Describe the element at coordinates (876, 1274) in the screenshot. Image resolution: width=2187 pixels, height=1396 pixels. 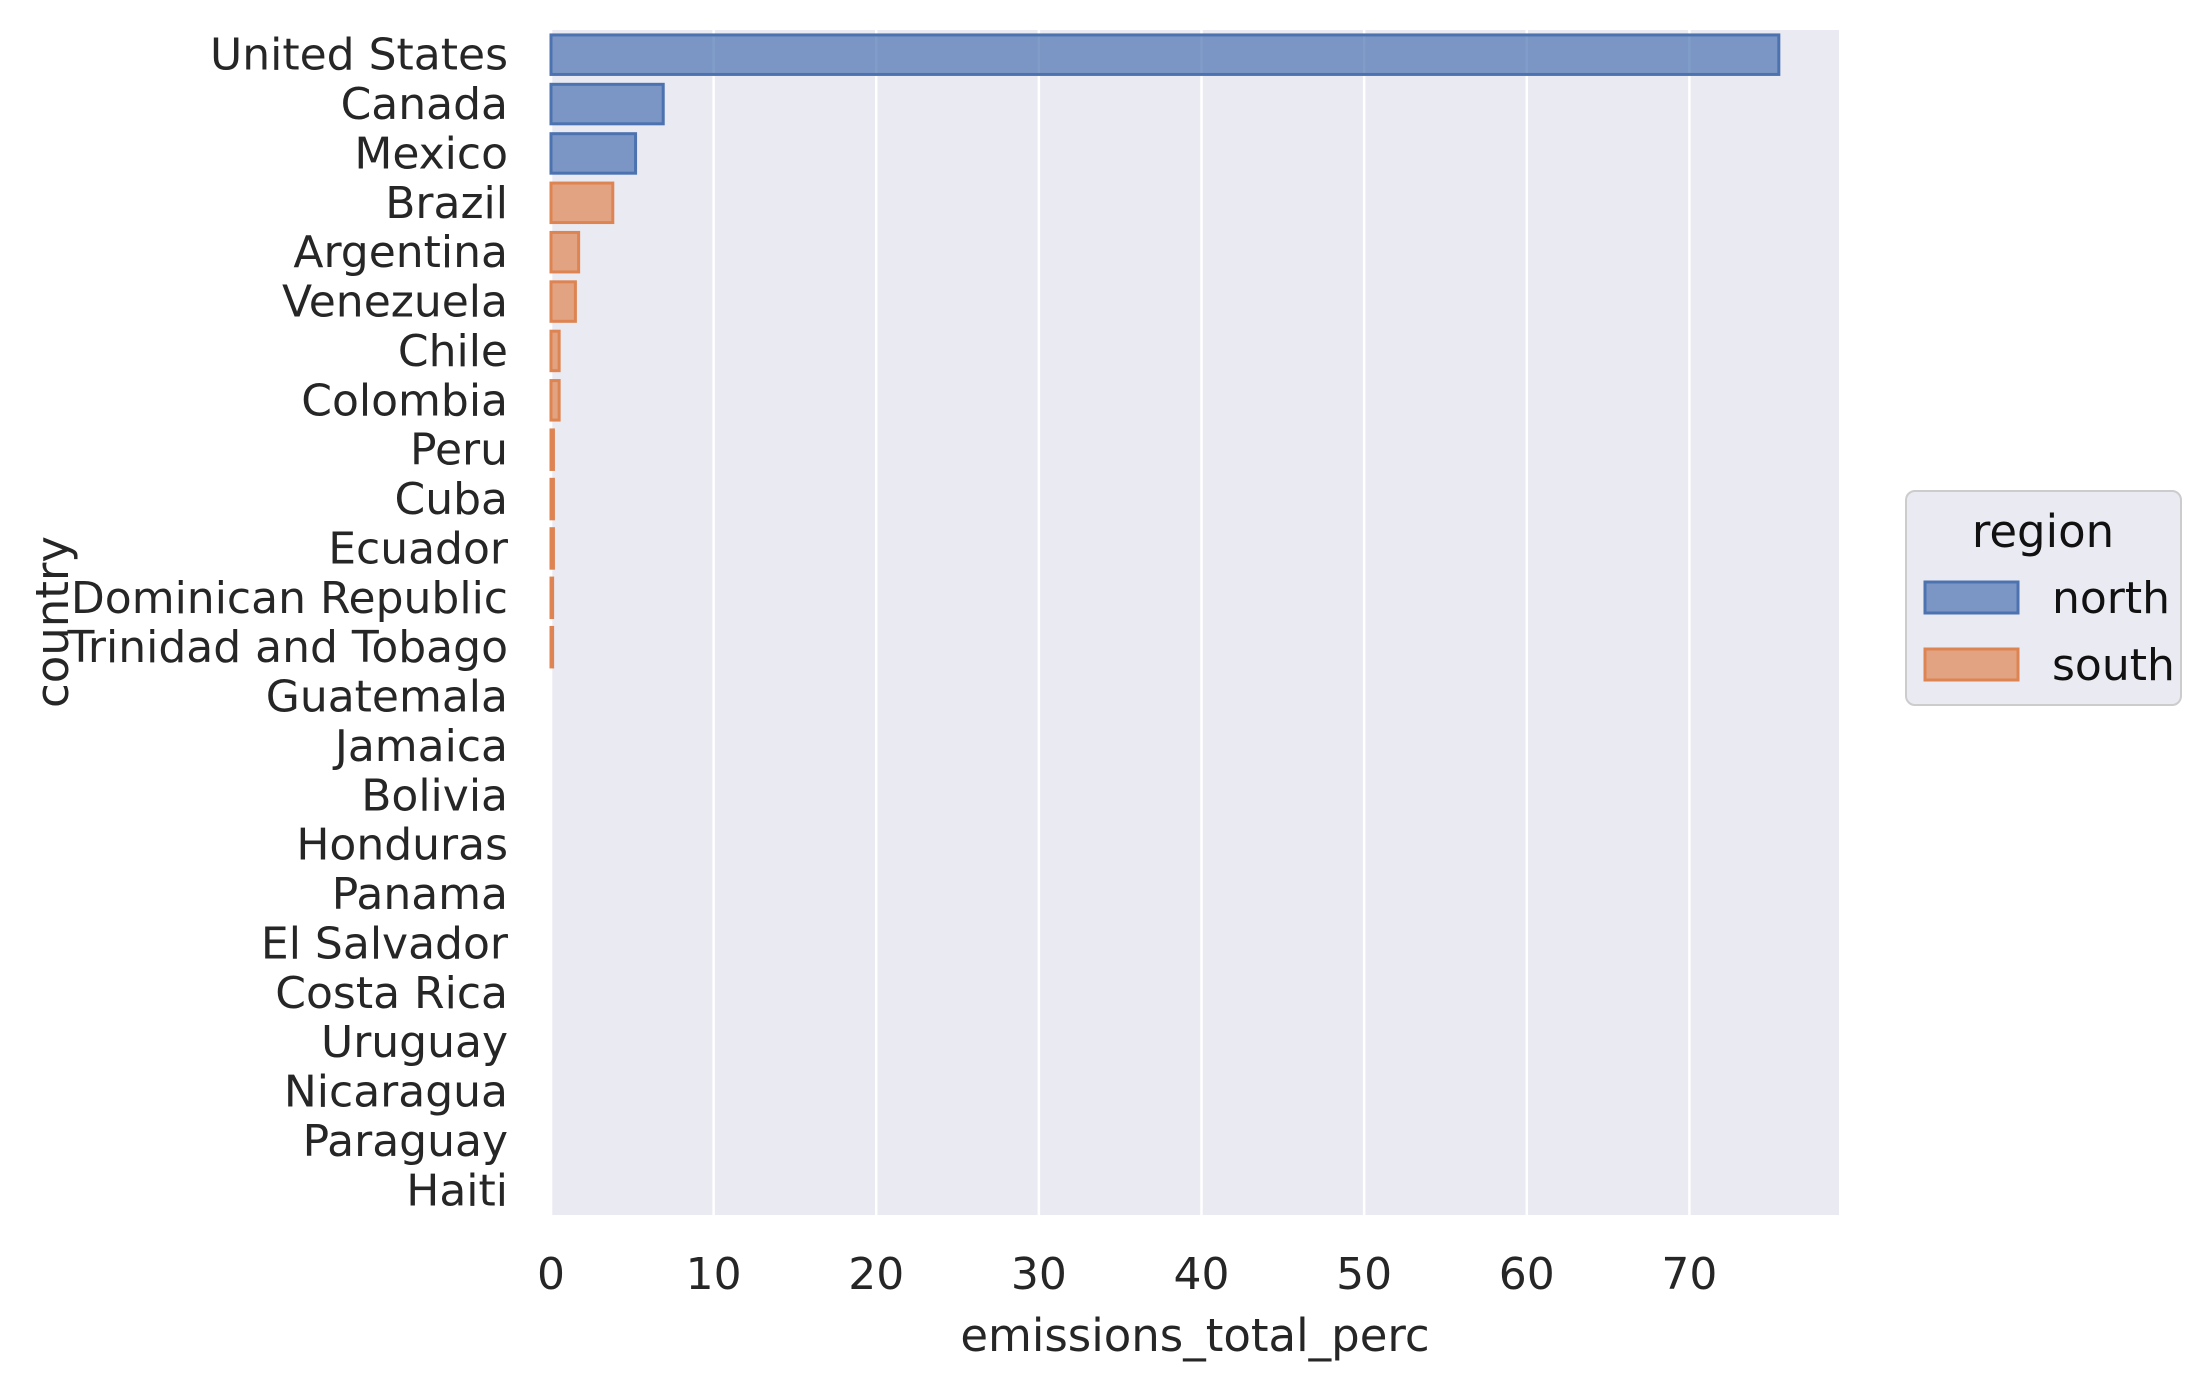
I see `x-tick-label-20: 20` at that location.